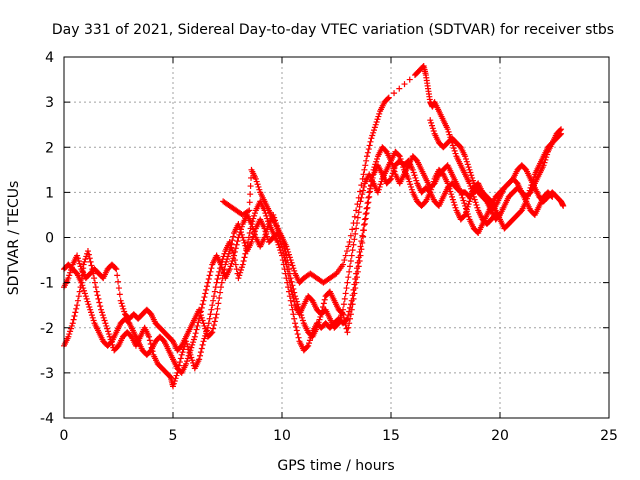  Describe the element at coordinates (47, 284) in the screenshot. I see `y-tick-label: -1` at that location.